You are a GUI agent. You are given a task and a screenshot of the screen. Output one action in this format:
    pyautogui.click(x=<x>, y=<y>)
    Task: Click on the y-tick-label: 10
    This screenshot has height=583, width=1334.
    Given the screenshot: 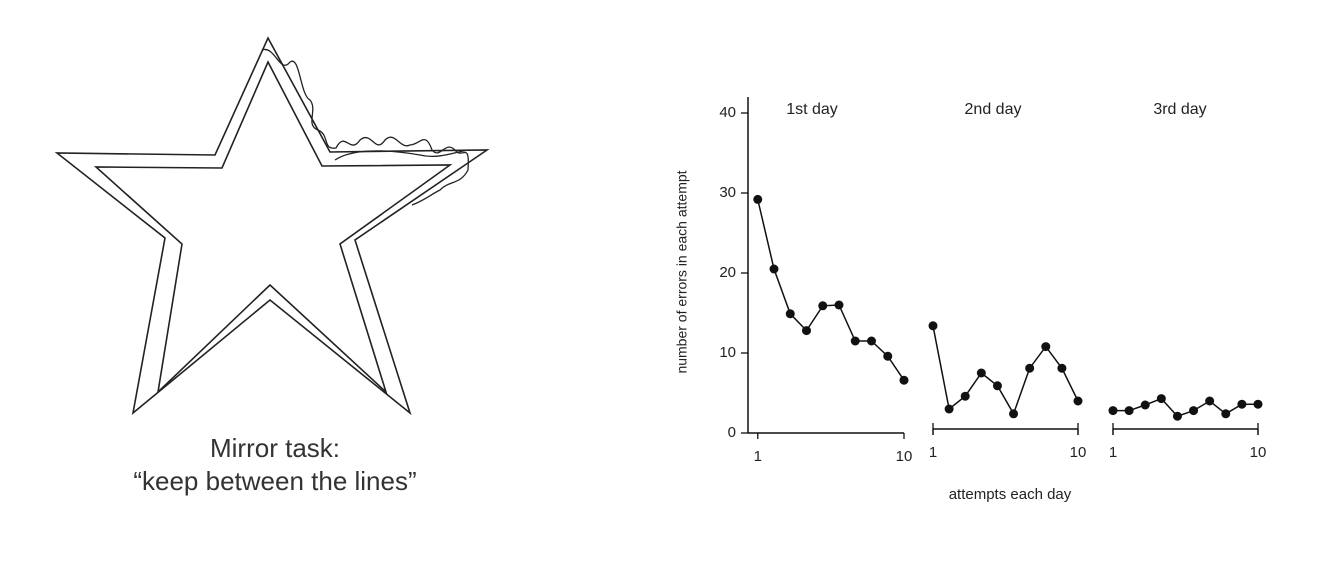 What is the action you would take?
    pyautogui.click(x=727, y=352)
    